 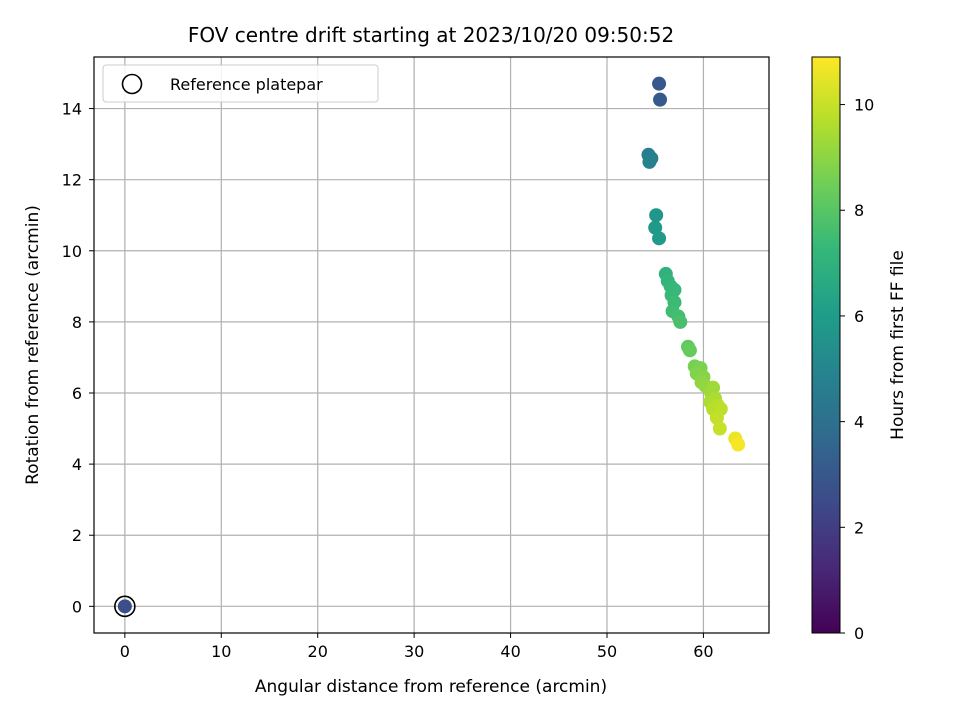 I want to click on y-tick-label: 2, so click(x=77, y=535).